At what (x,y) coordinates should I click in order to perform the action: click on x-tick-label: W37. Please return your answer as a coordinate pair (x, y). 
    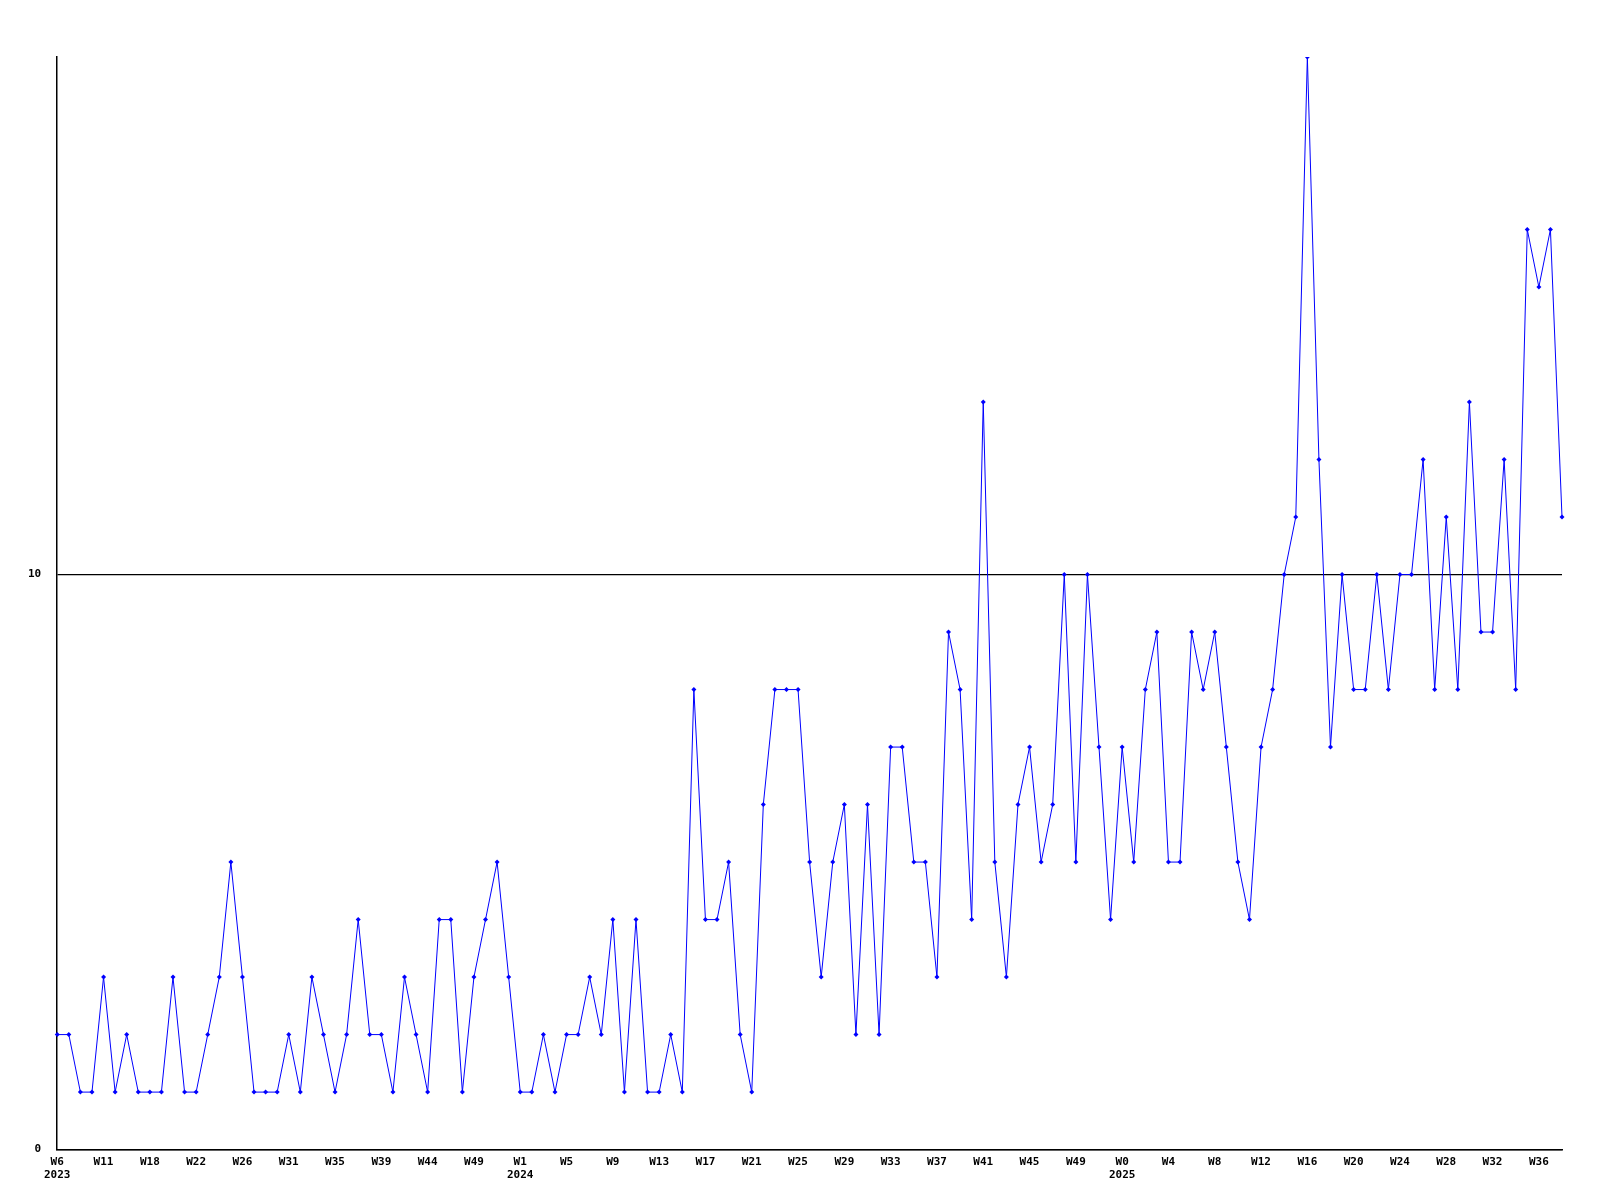
    Looking at the image, I should click on (937, 1162).